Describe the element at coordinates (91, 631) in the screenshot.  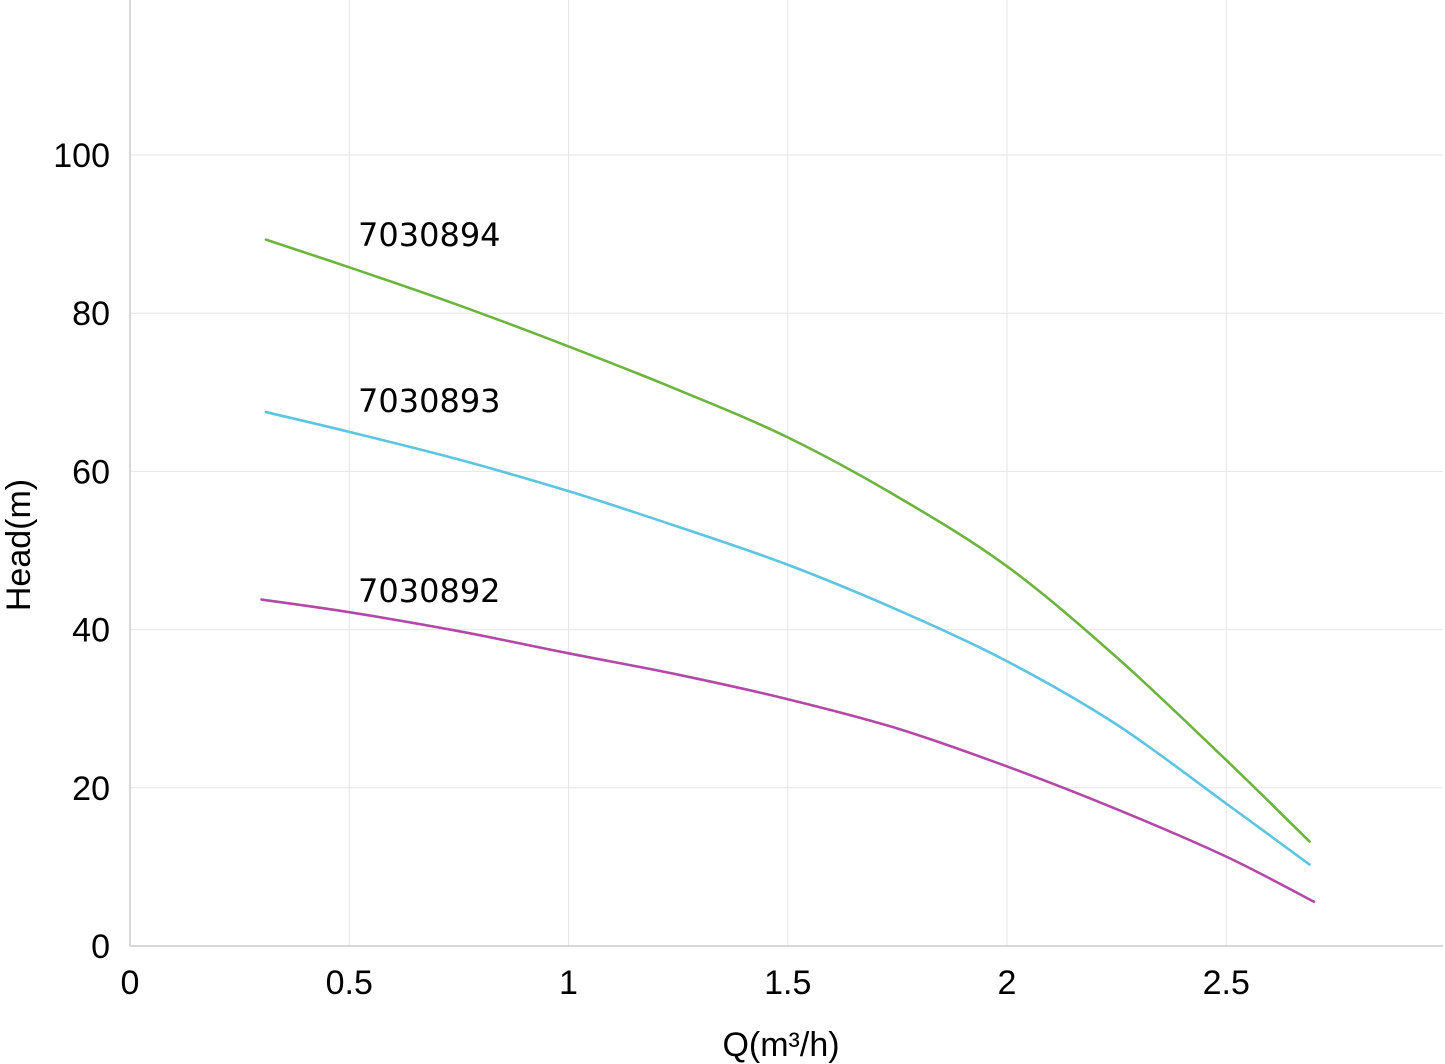
I see `y-tick-label: 40` at that location.